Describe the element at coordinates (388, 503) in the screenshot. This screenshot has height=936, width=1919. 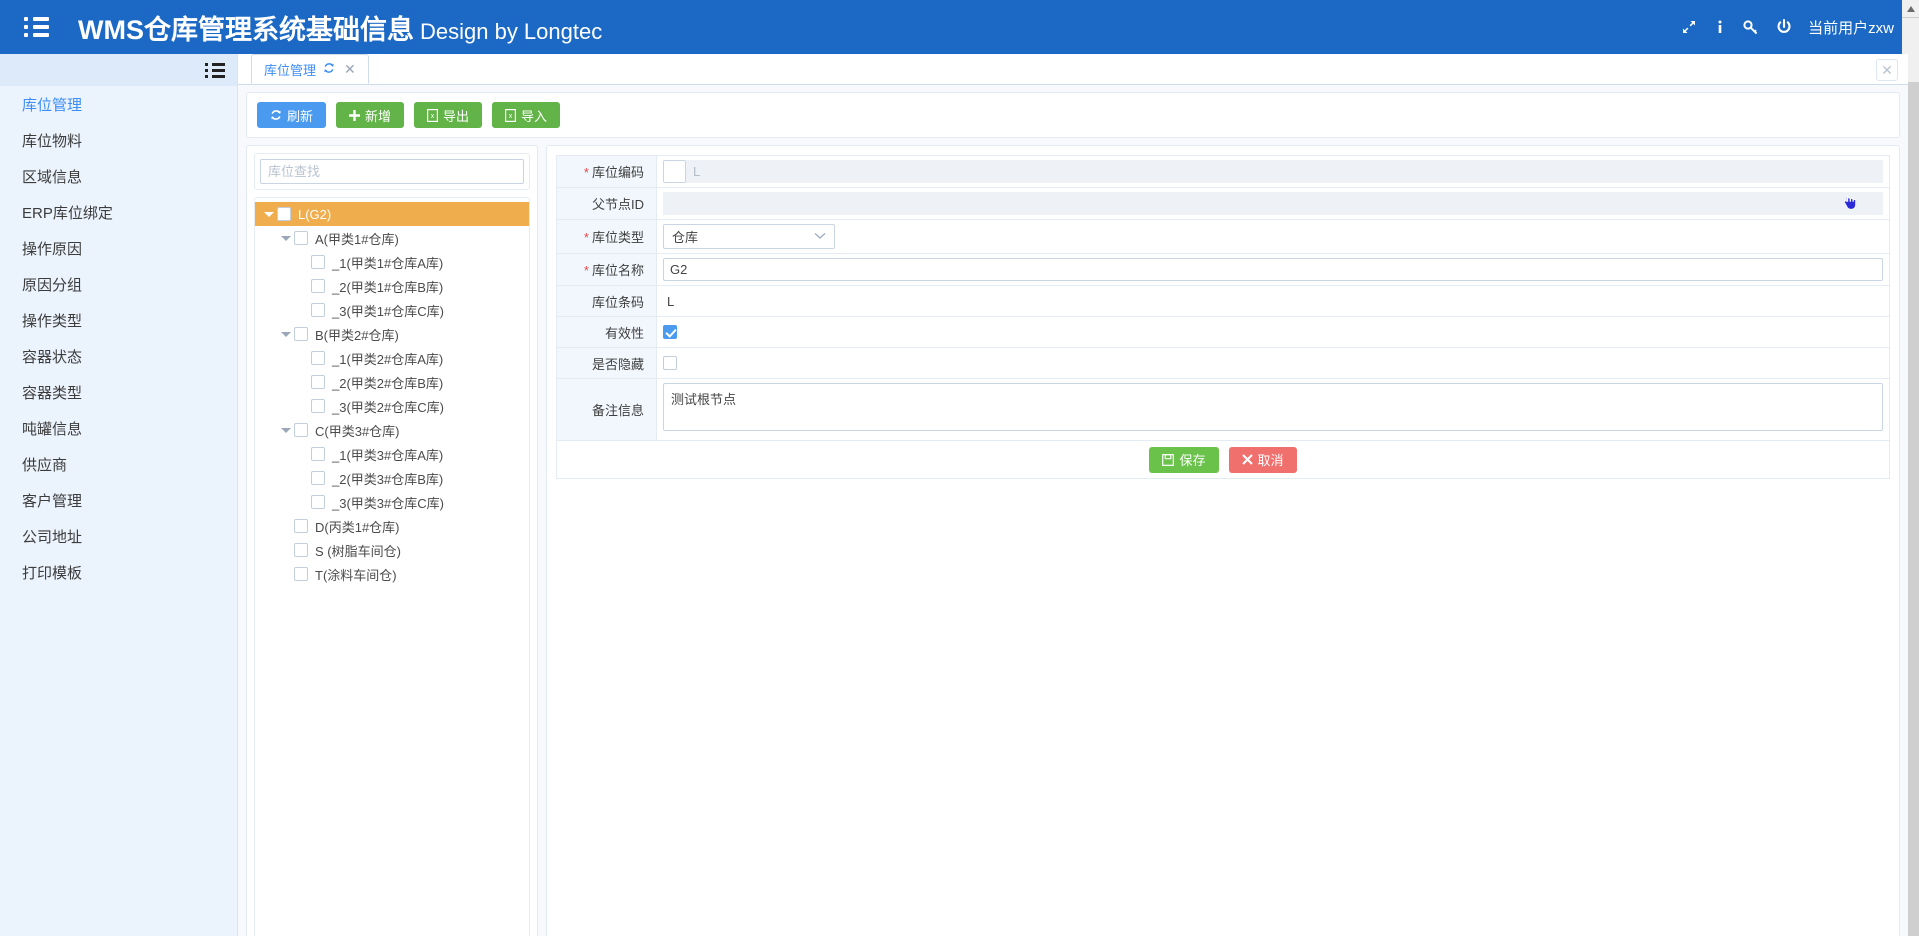
I see `tree-node-label: _3(甲类3#仓库C库)` at that location.